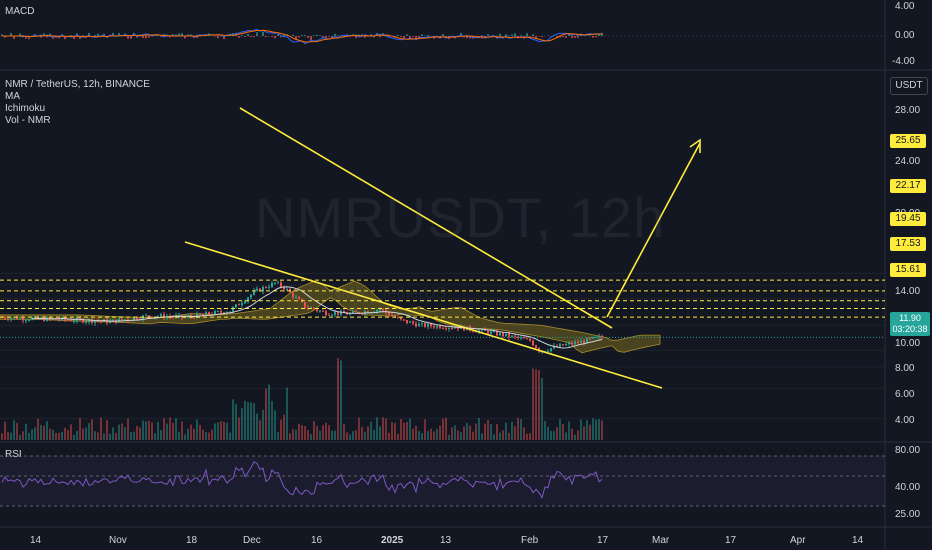 The height and width of the screenshot is (550, 932). Describe the element at coordinates (12, 96) in the screenshot. I see `indicator-ma: MA` at that location.